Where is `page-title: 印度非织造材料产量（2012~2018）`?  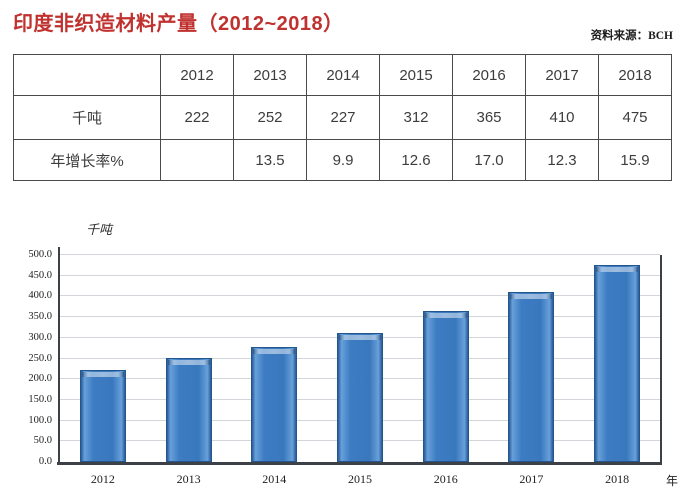 page-title: 印度非织造材料产量（2012~2018） is located at coordinates (178, 24).